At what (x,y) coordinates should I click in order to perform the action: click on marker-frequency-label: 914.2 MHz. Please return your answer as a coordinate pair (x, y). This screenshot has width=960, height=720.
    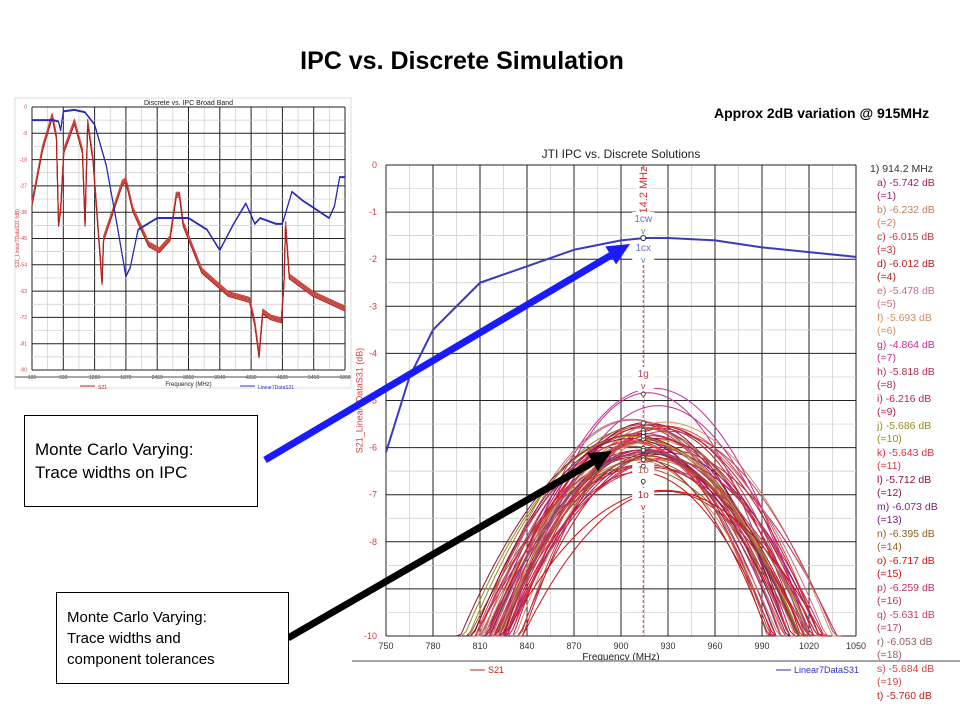
    Looking at the image, I should click on (644, 192).